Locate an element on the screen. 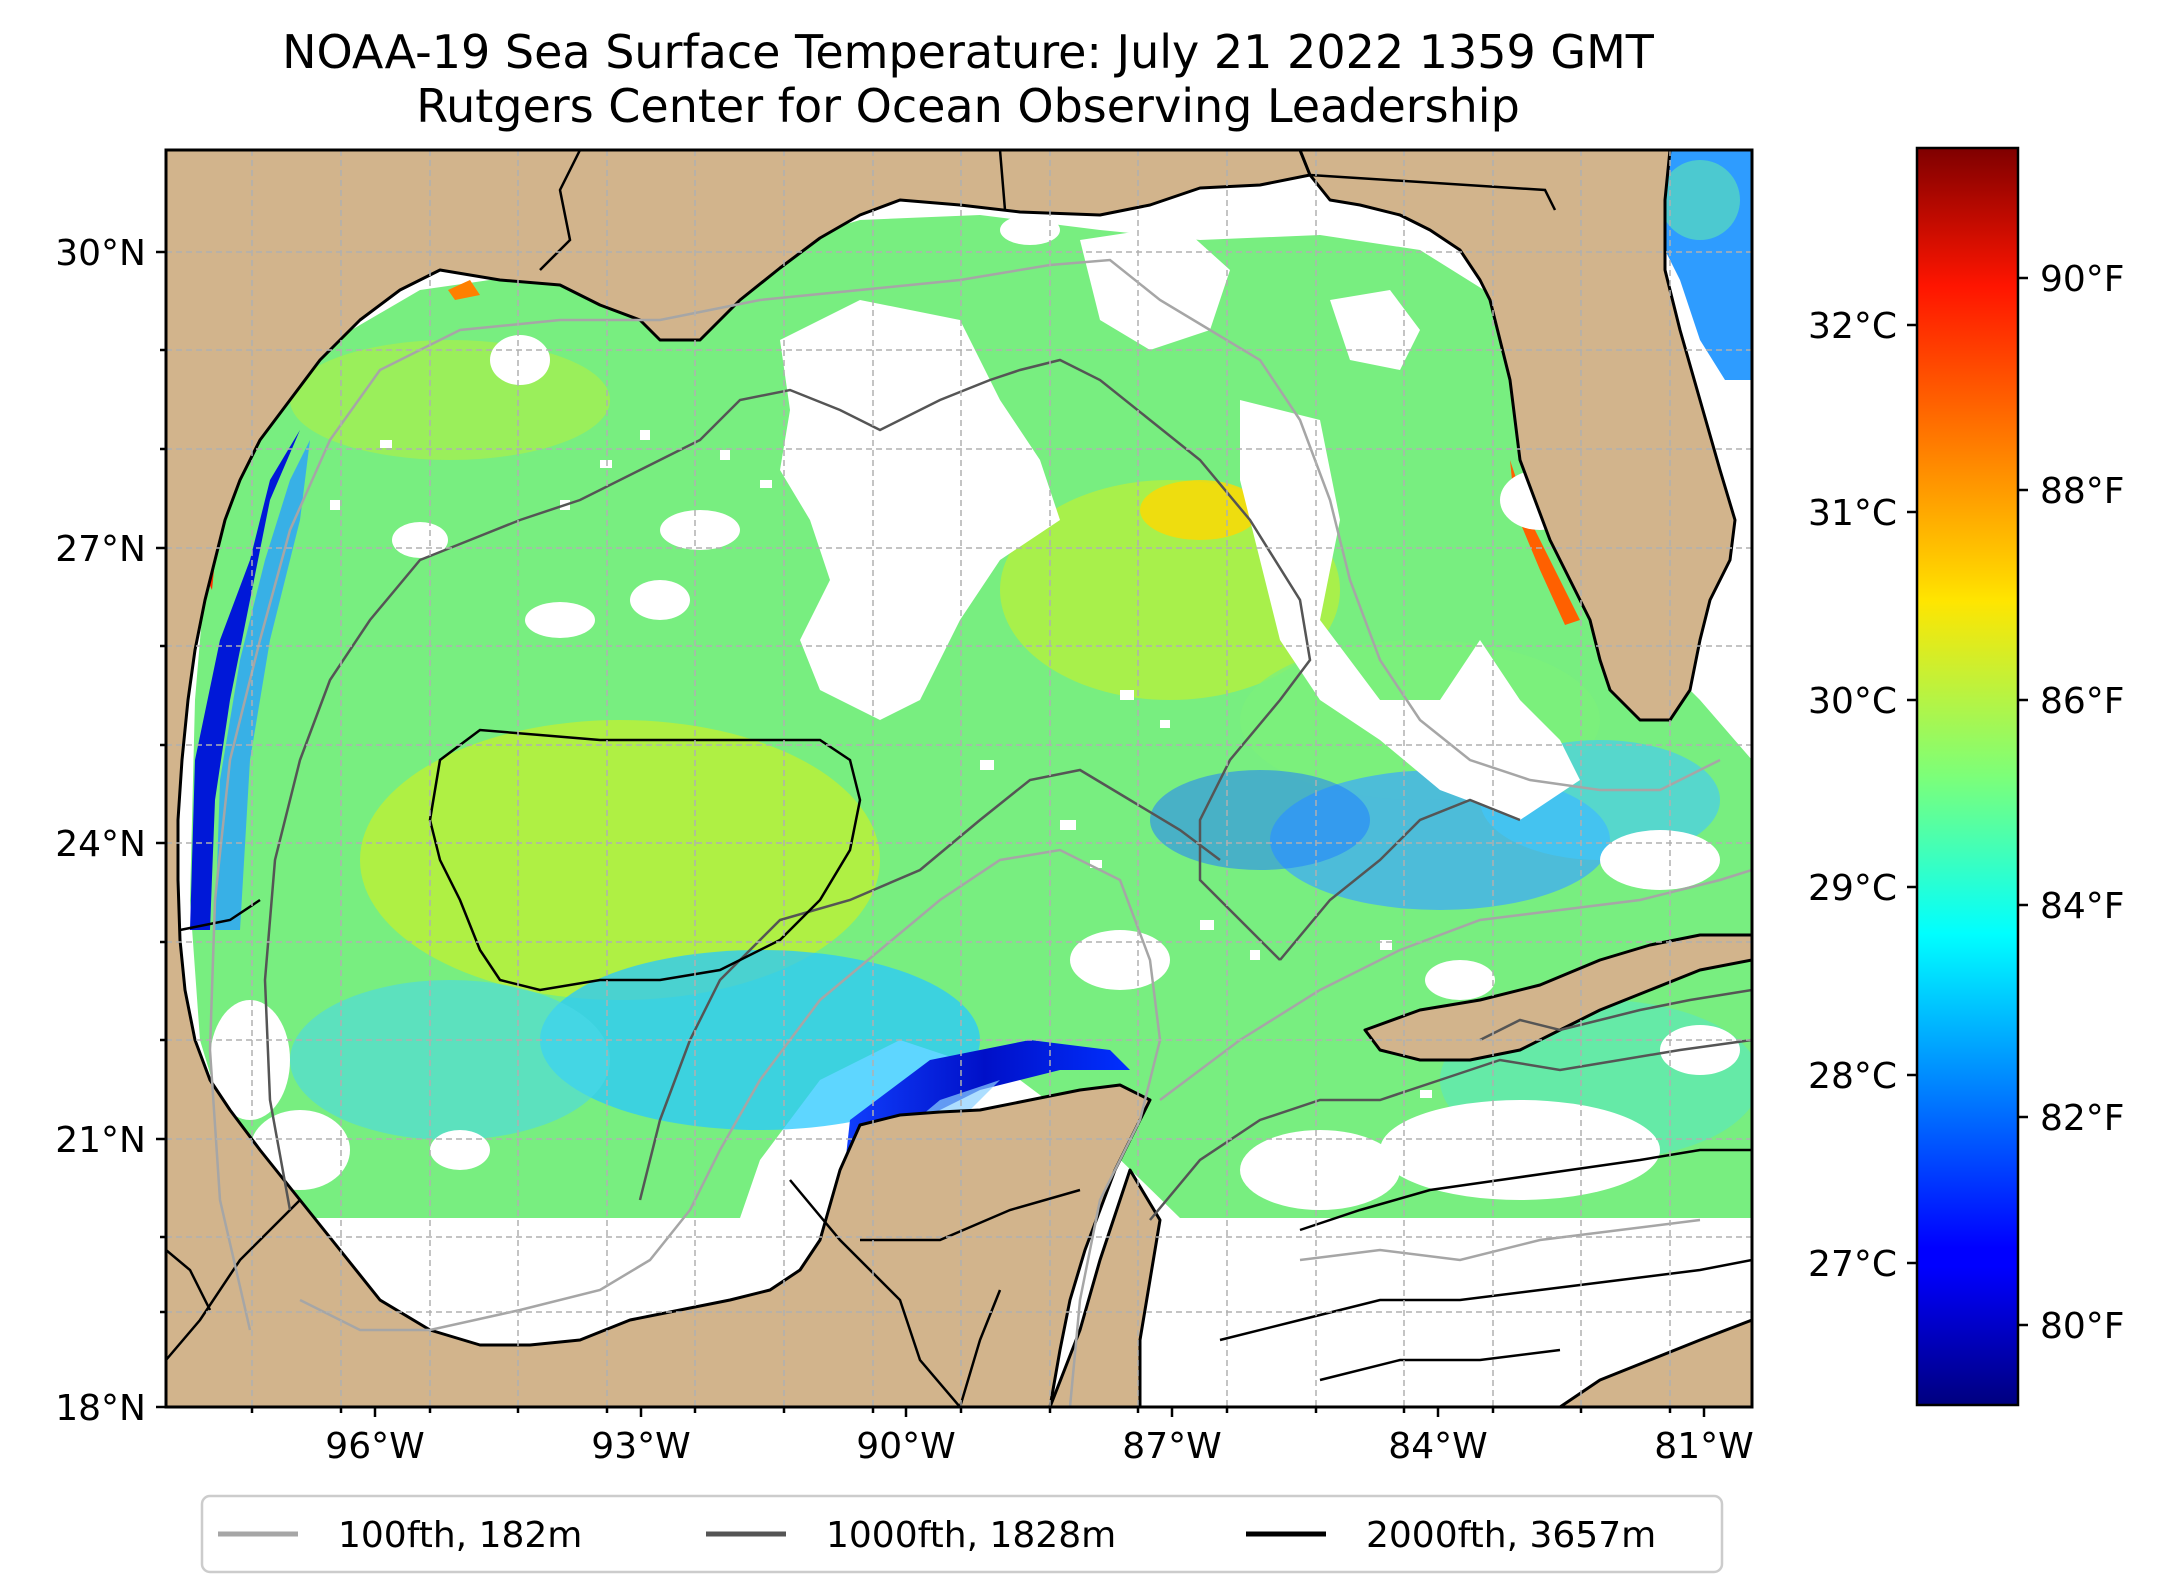  colorbar-fahrenheit-label: 86°F is located at coordinates (2082, 701).